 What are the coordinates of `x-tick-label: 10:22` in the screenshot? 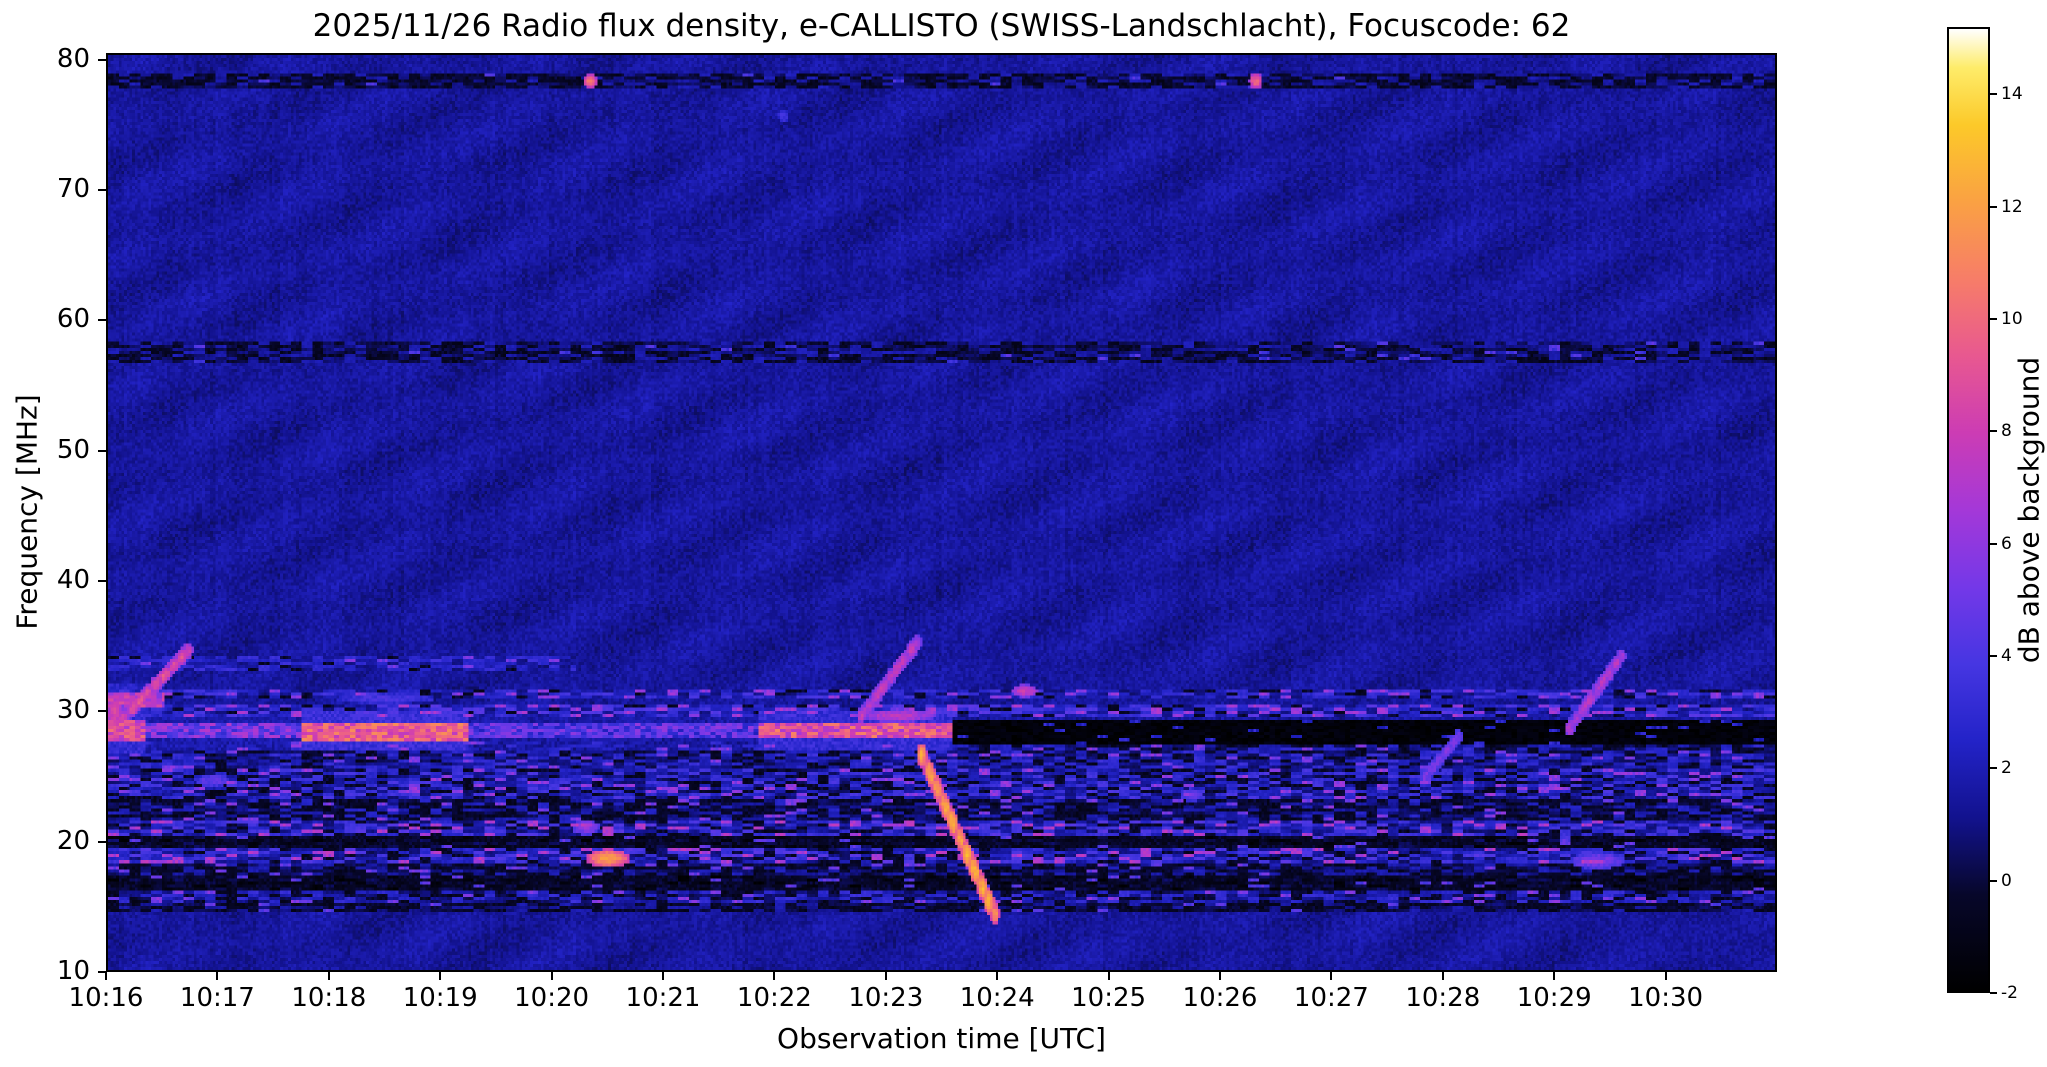 It's located at (774, 998).